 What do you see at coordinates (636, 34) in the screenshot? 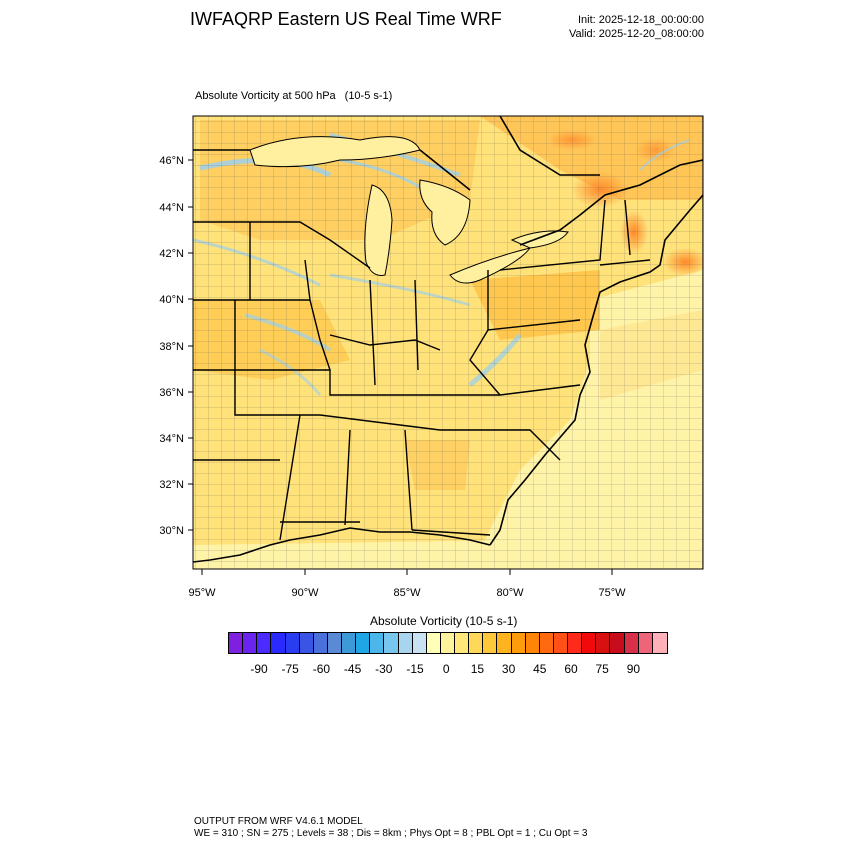
I see `valid-time: Valid: 2025-12-20_08:00:00` at bounding box center [636, 34].